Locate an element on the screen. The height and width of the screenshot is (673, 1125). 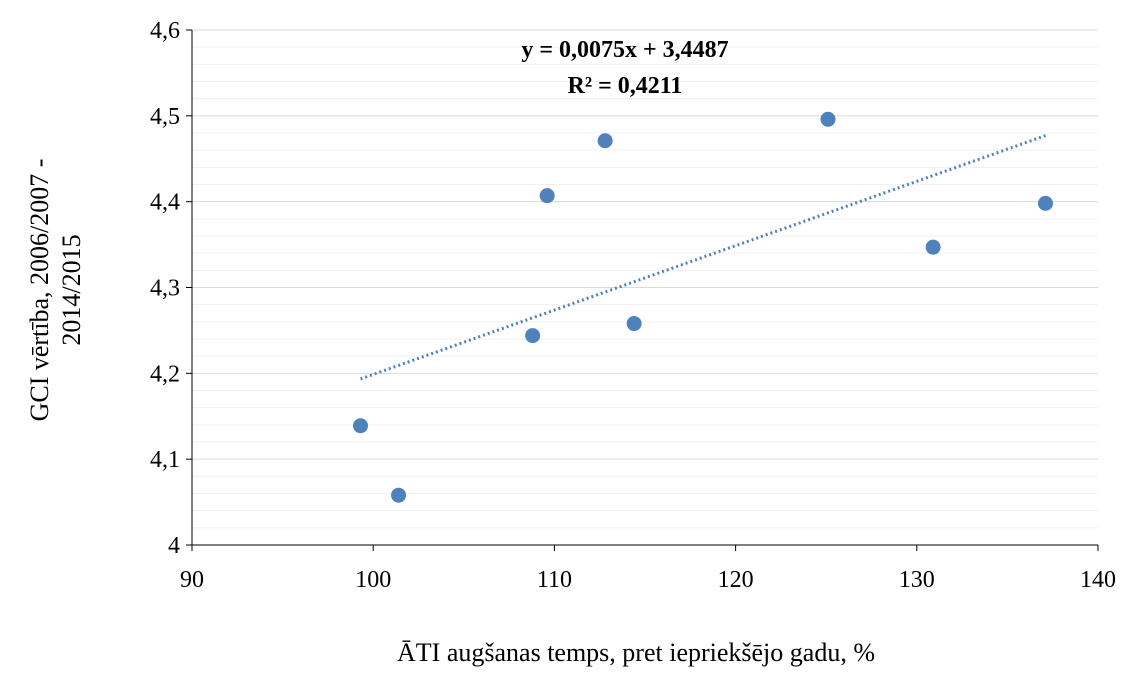
y-tick-label: 4,3 is located at coordinates (165, 289).